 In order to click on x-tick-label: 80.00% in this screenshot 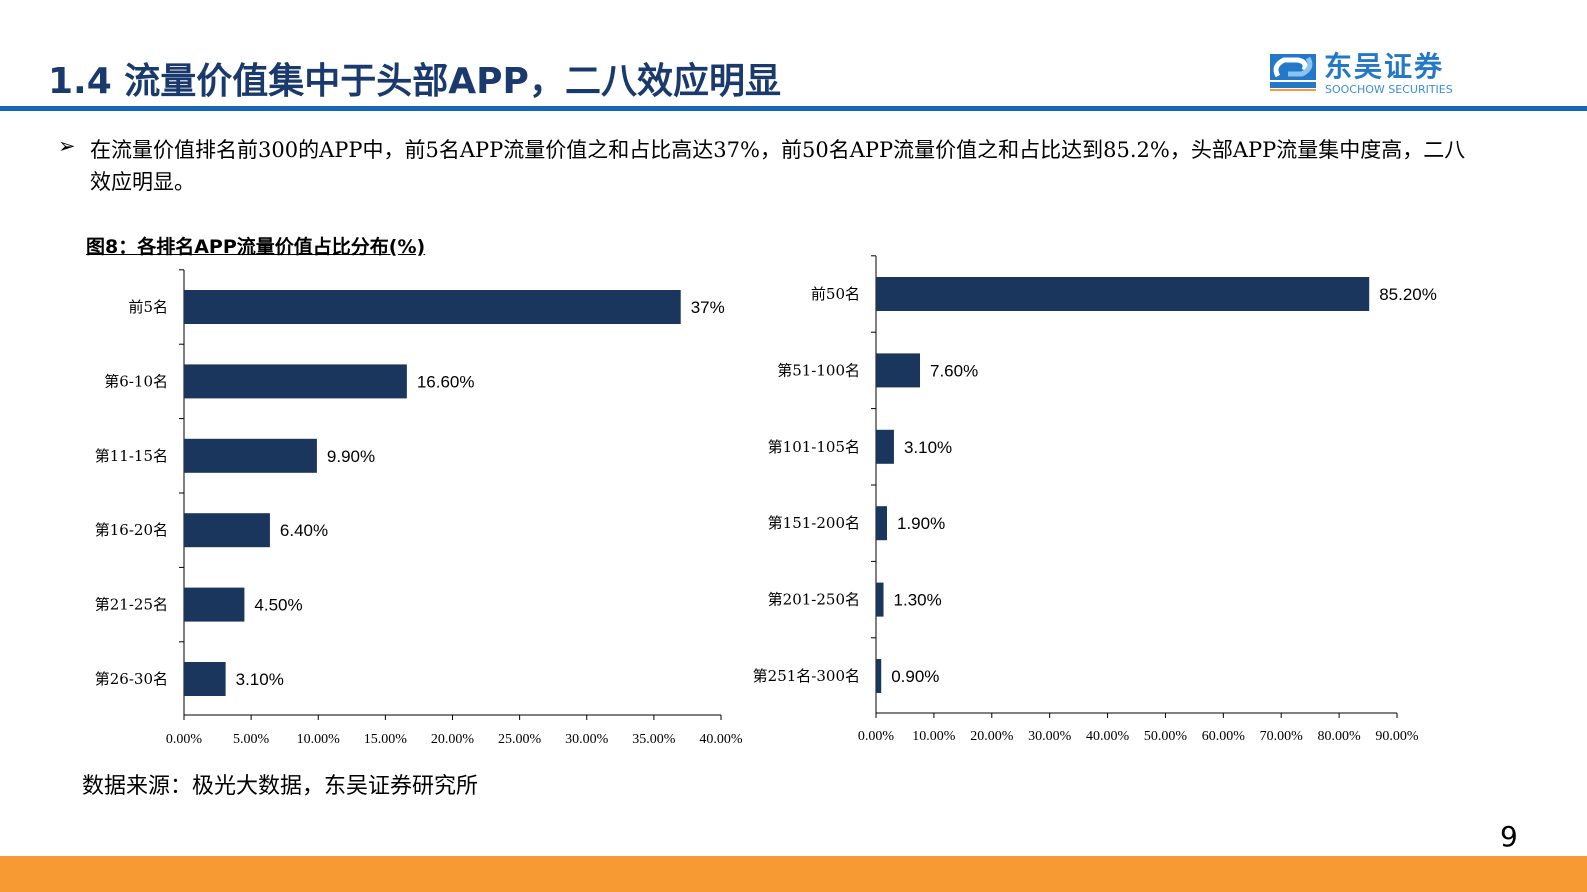, I will do `click(1340, 736)`.